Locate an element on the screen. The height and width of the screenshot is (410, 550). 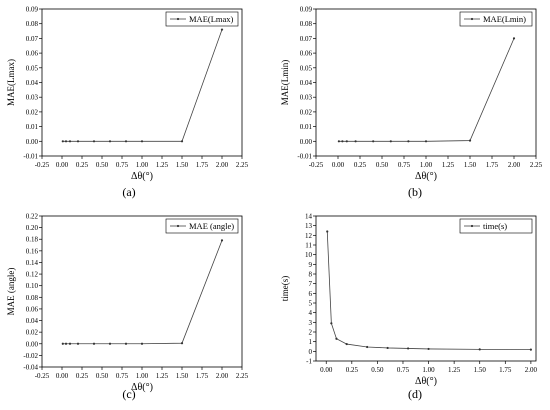
y-axis-label: MAE (angle) is located at coordinates (11, 292).